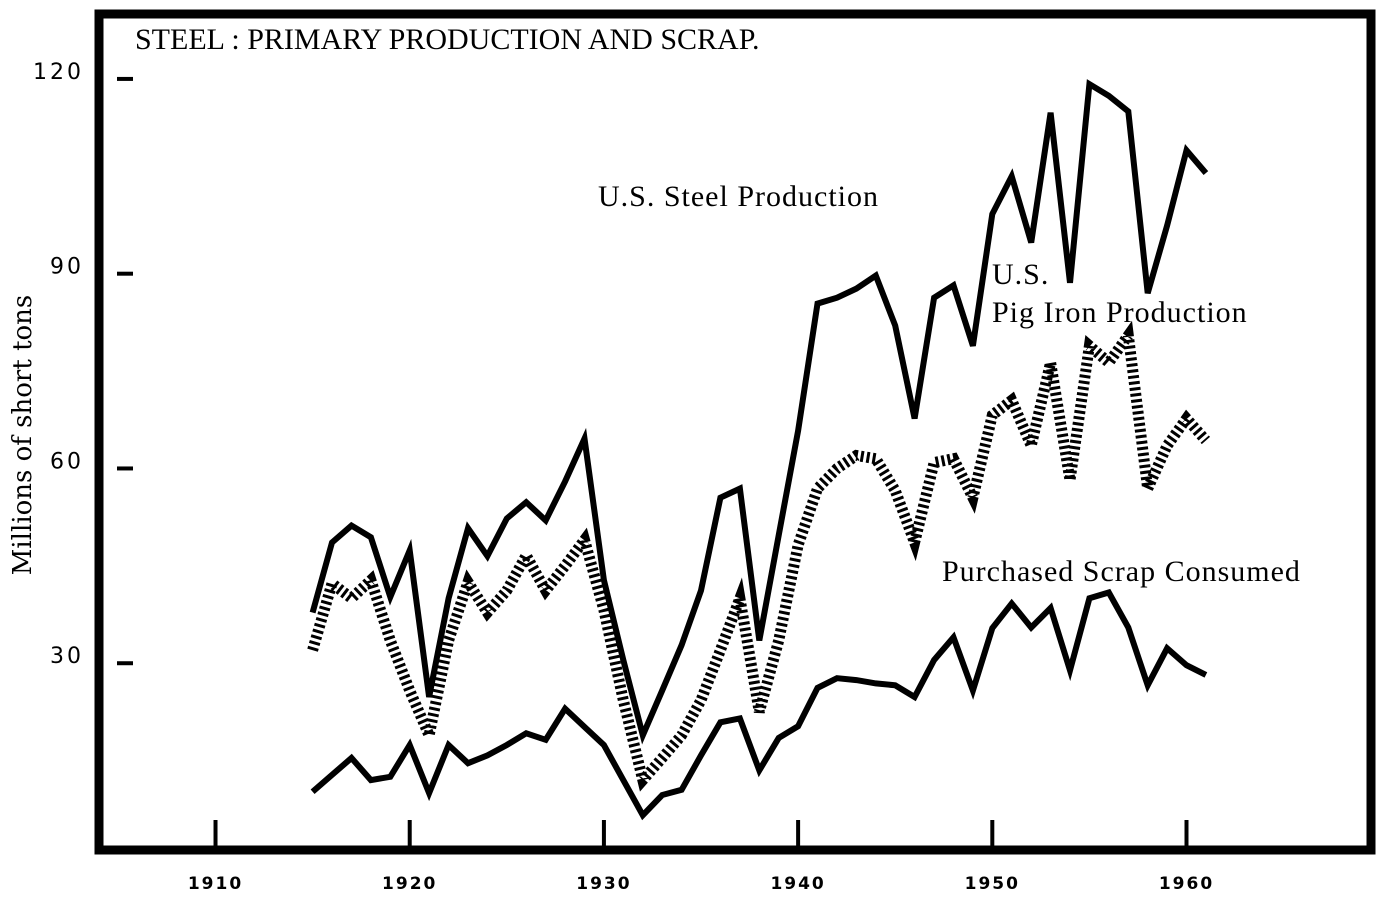 Image resolution: width=1398 pixels, height=901 pixels. Describe the element at coordinates (1121, 571) in the screenshot. I see `series-label: Purchased Scrap Consumed` at that location.